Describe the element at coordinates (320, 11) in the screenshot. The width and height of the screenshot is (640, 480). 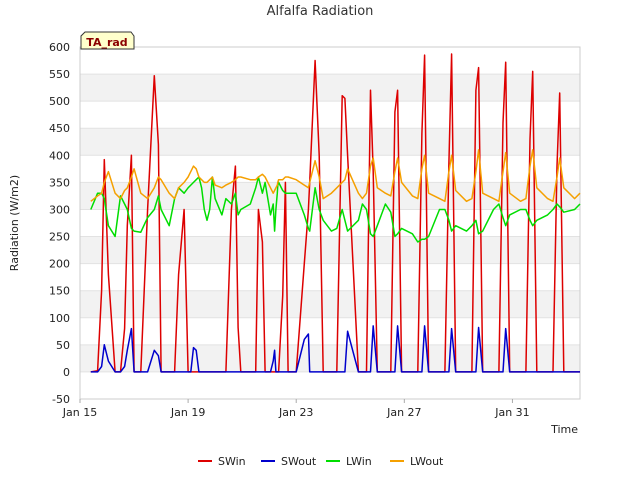
I see `chart-title: Alfalfa Radiation` at that location.